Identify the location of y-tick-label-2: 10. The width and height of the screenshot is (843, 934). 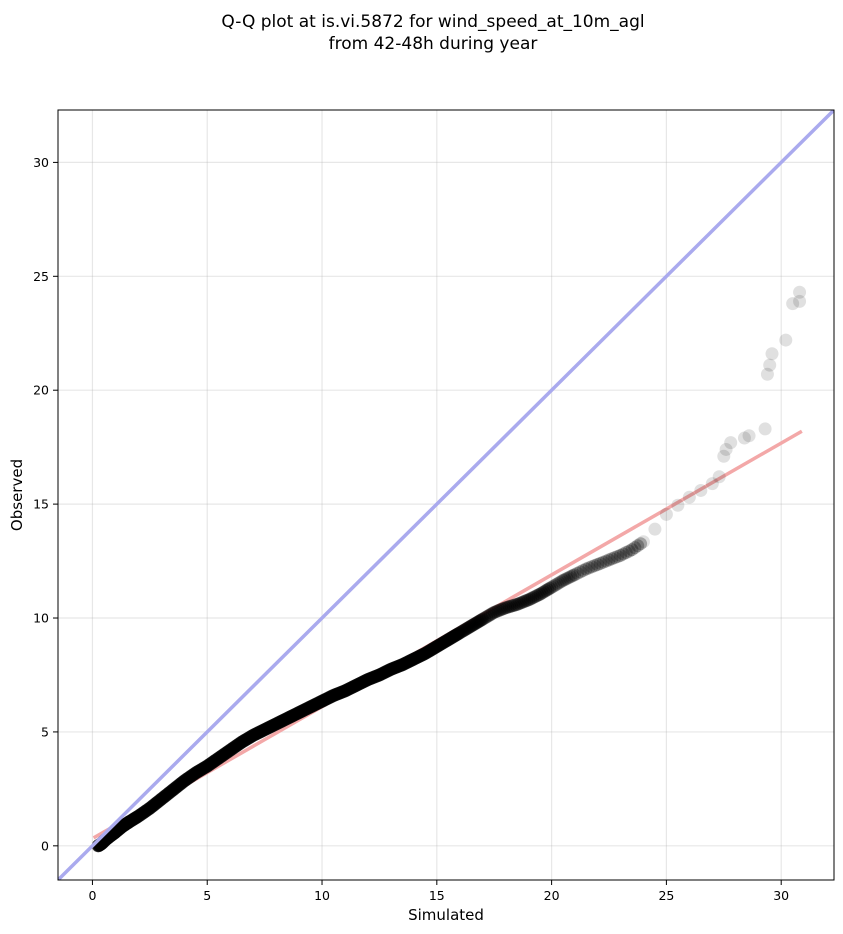
(41, 618).